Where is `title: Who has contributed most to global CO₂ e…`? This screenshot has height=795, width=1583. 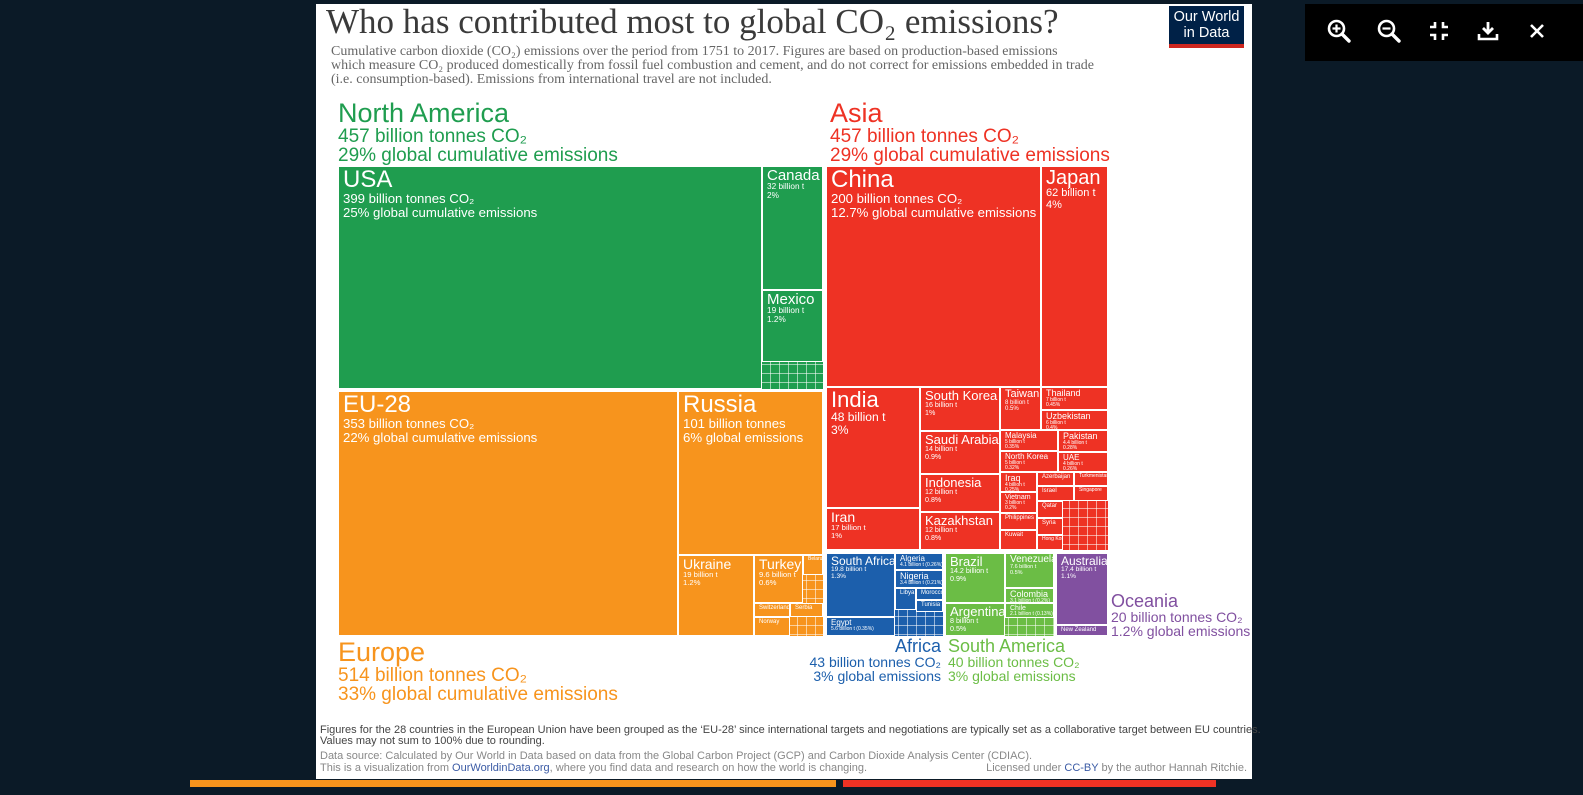 title: Who has contributed most to global CO₂ e… is located at coordinates (692, 21).